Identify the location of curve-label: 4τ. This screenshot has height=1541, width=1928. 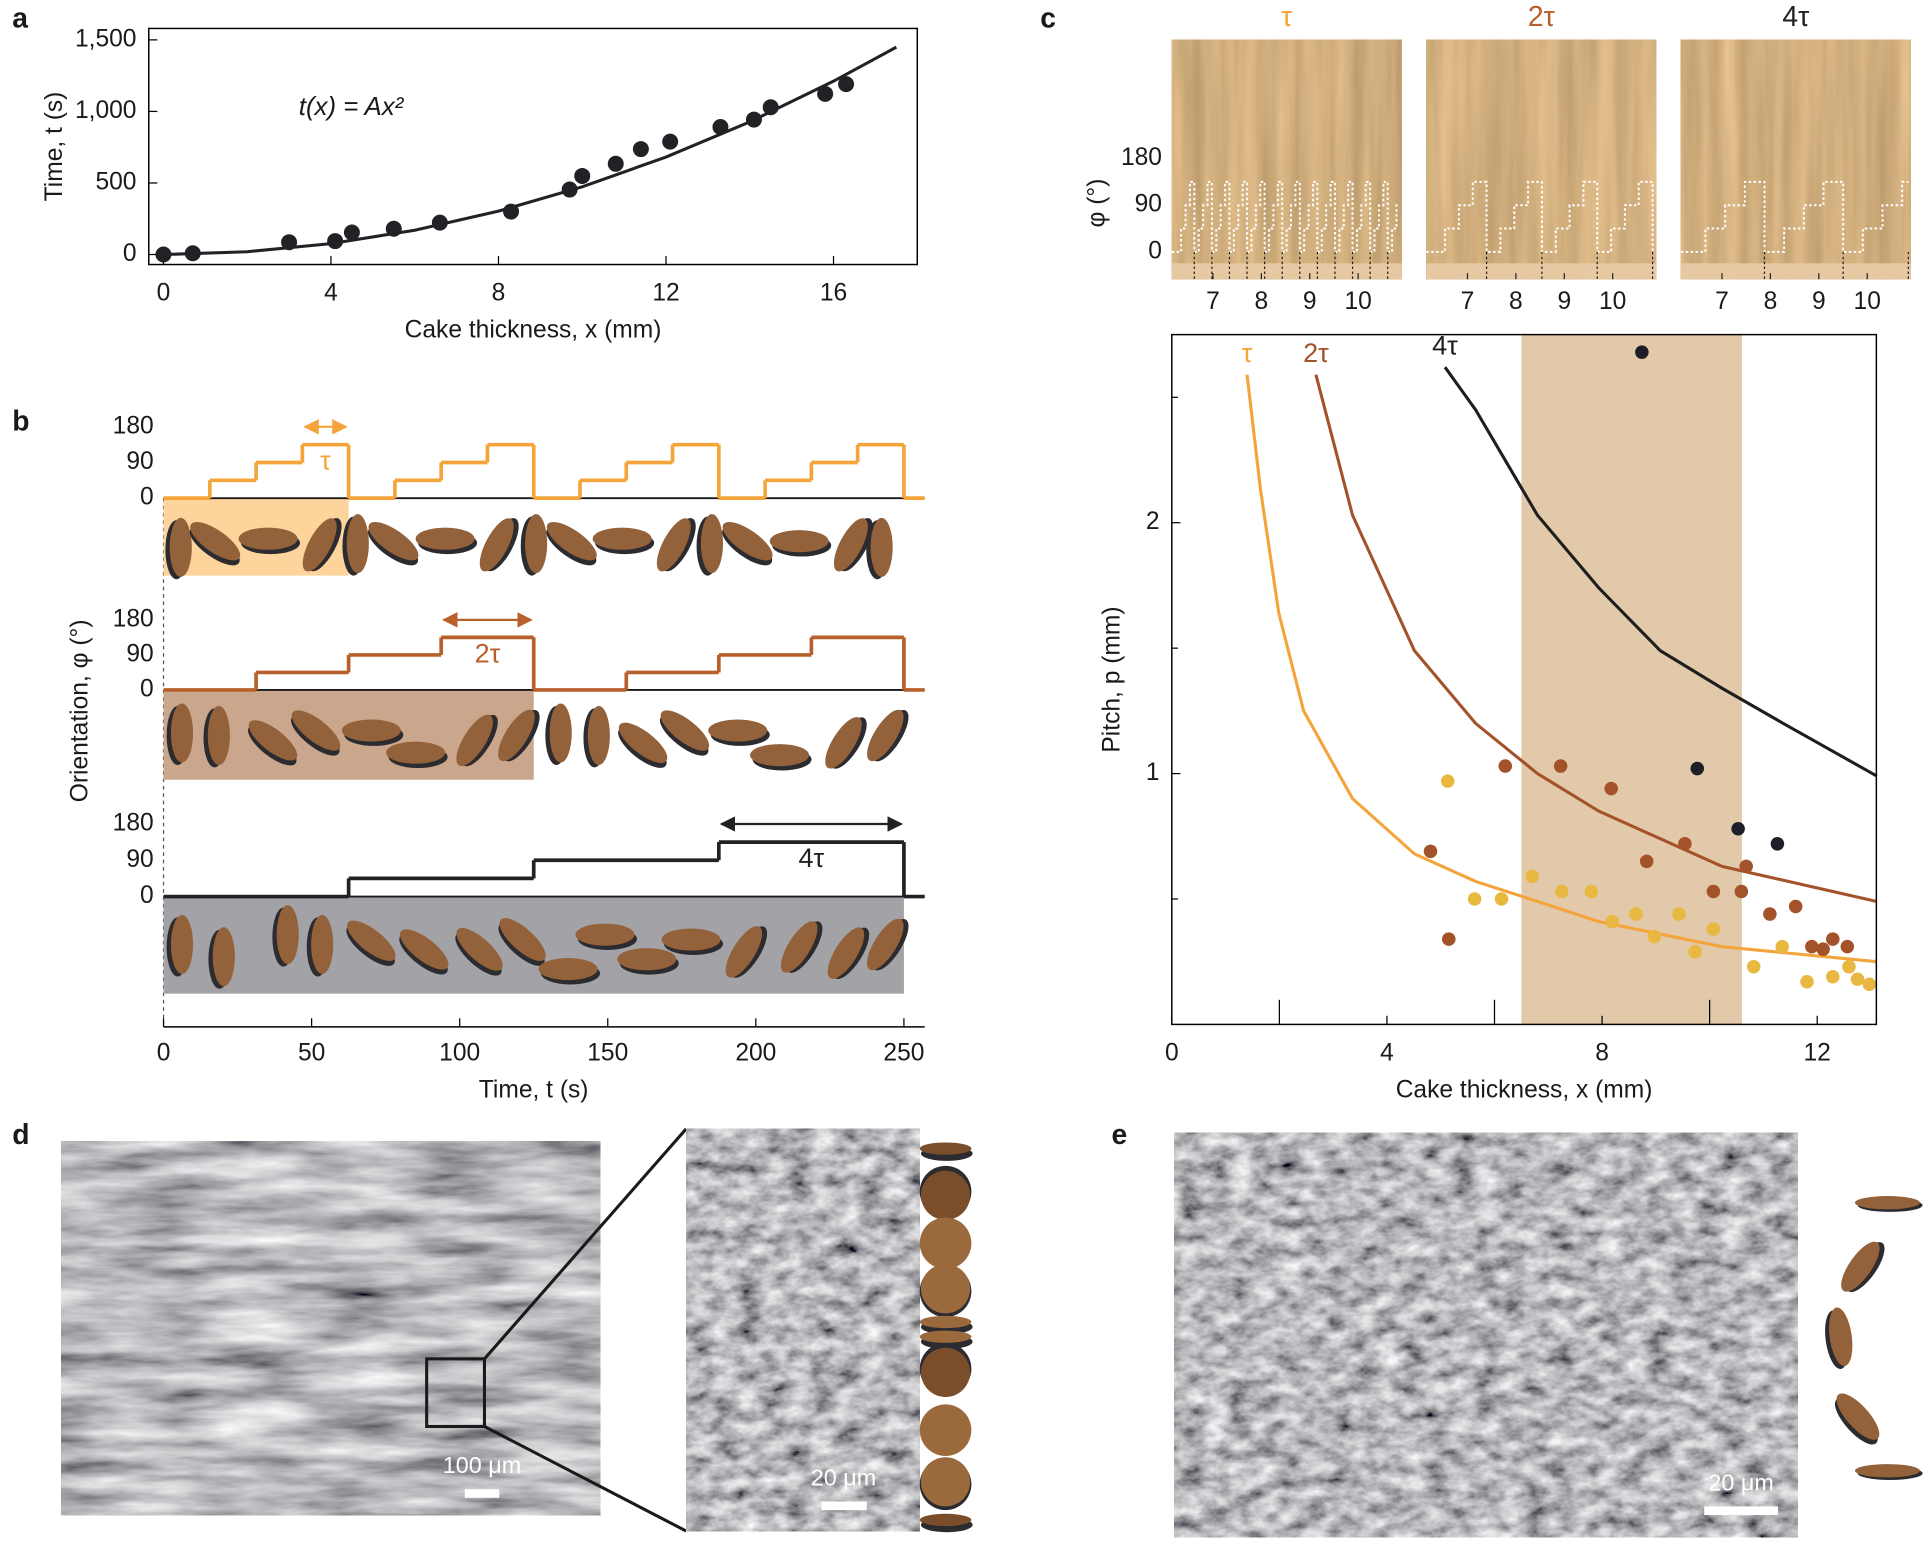
(1445, 346).